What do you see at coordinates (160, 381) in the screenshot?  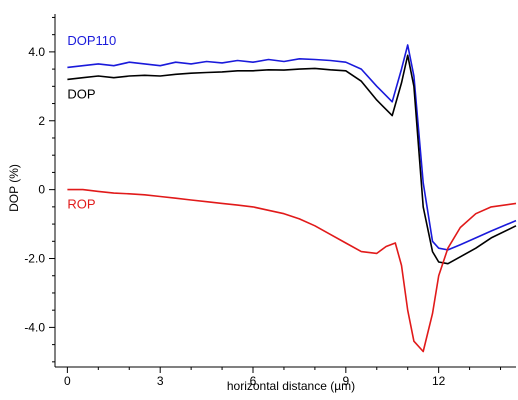 I see `x-tick-label: 3` at bounding box center [160, 381].